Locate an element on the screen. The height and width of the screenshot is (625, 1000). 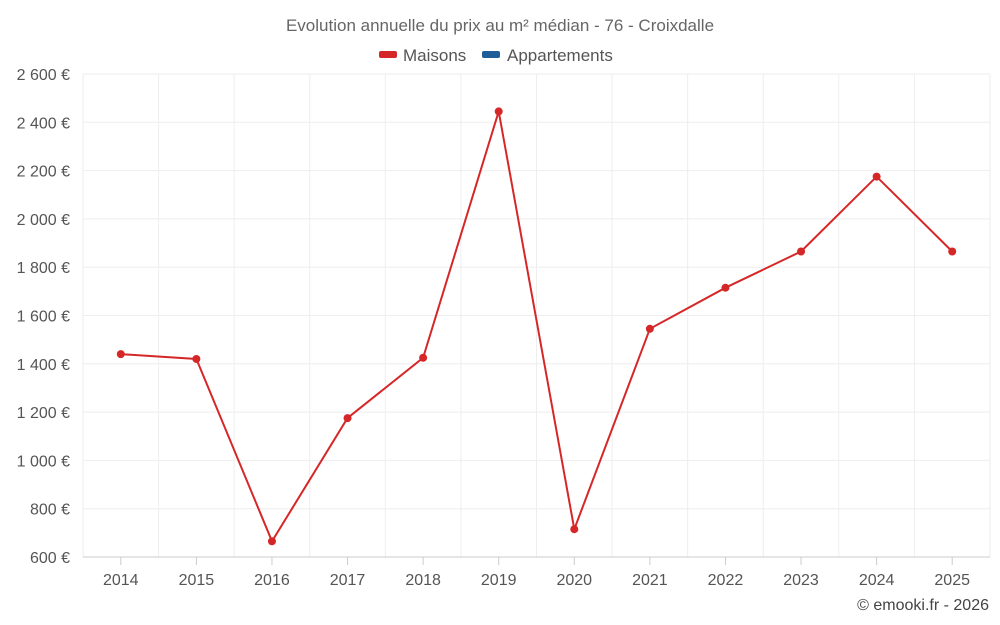
x-tick-label: 2021 is located at coordinates (650, 580).